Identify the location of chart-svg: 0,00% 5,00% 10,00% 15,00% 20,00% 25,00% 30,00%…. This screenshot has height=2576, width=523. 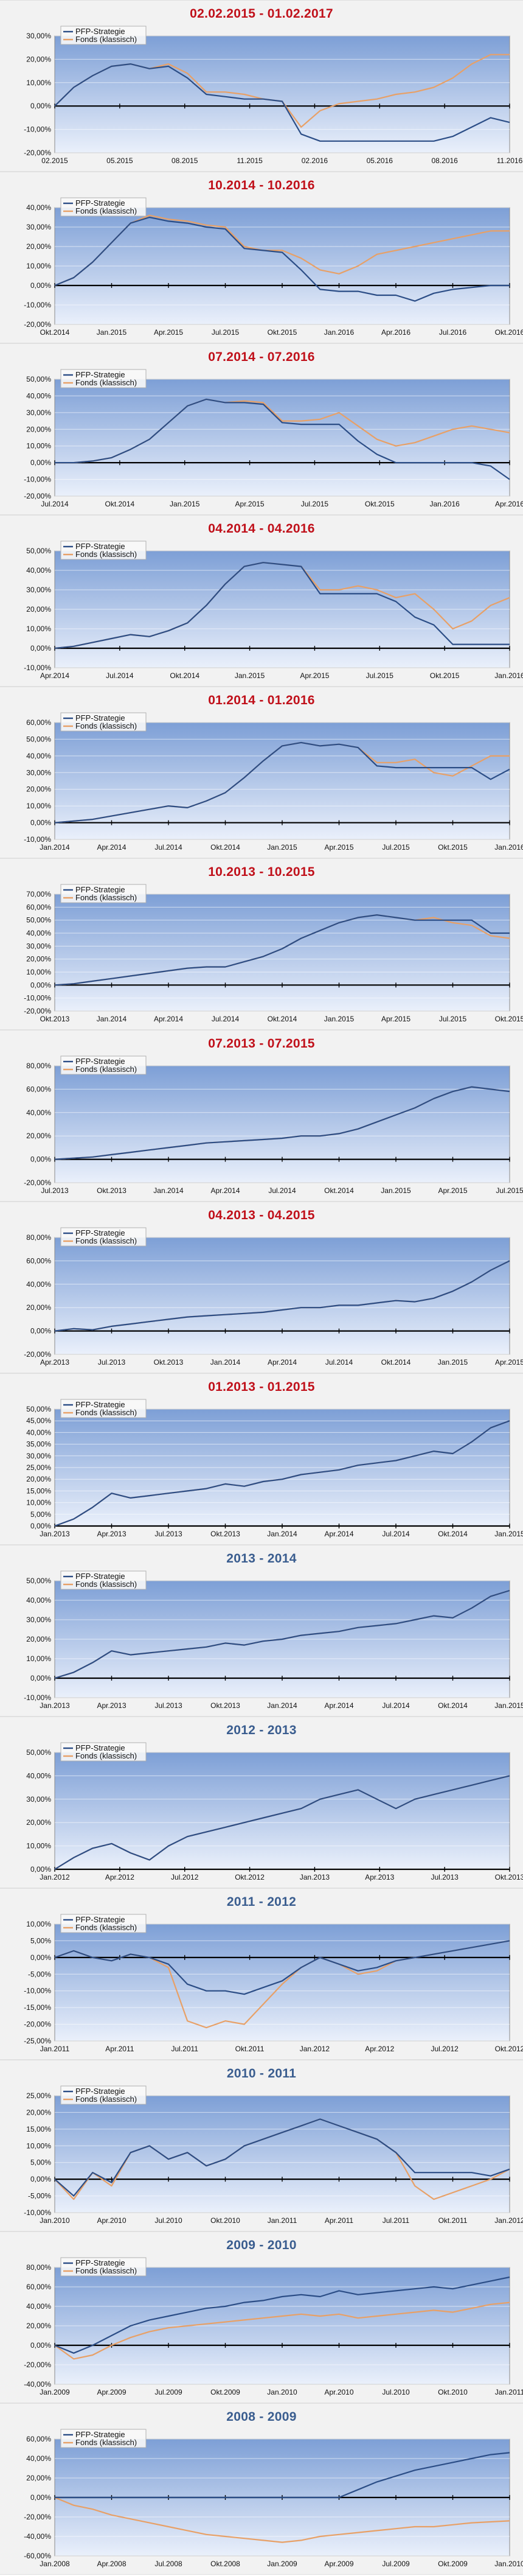
(274, 1468).